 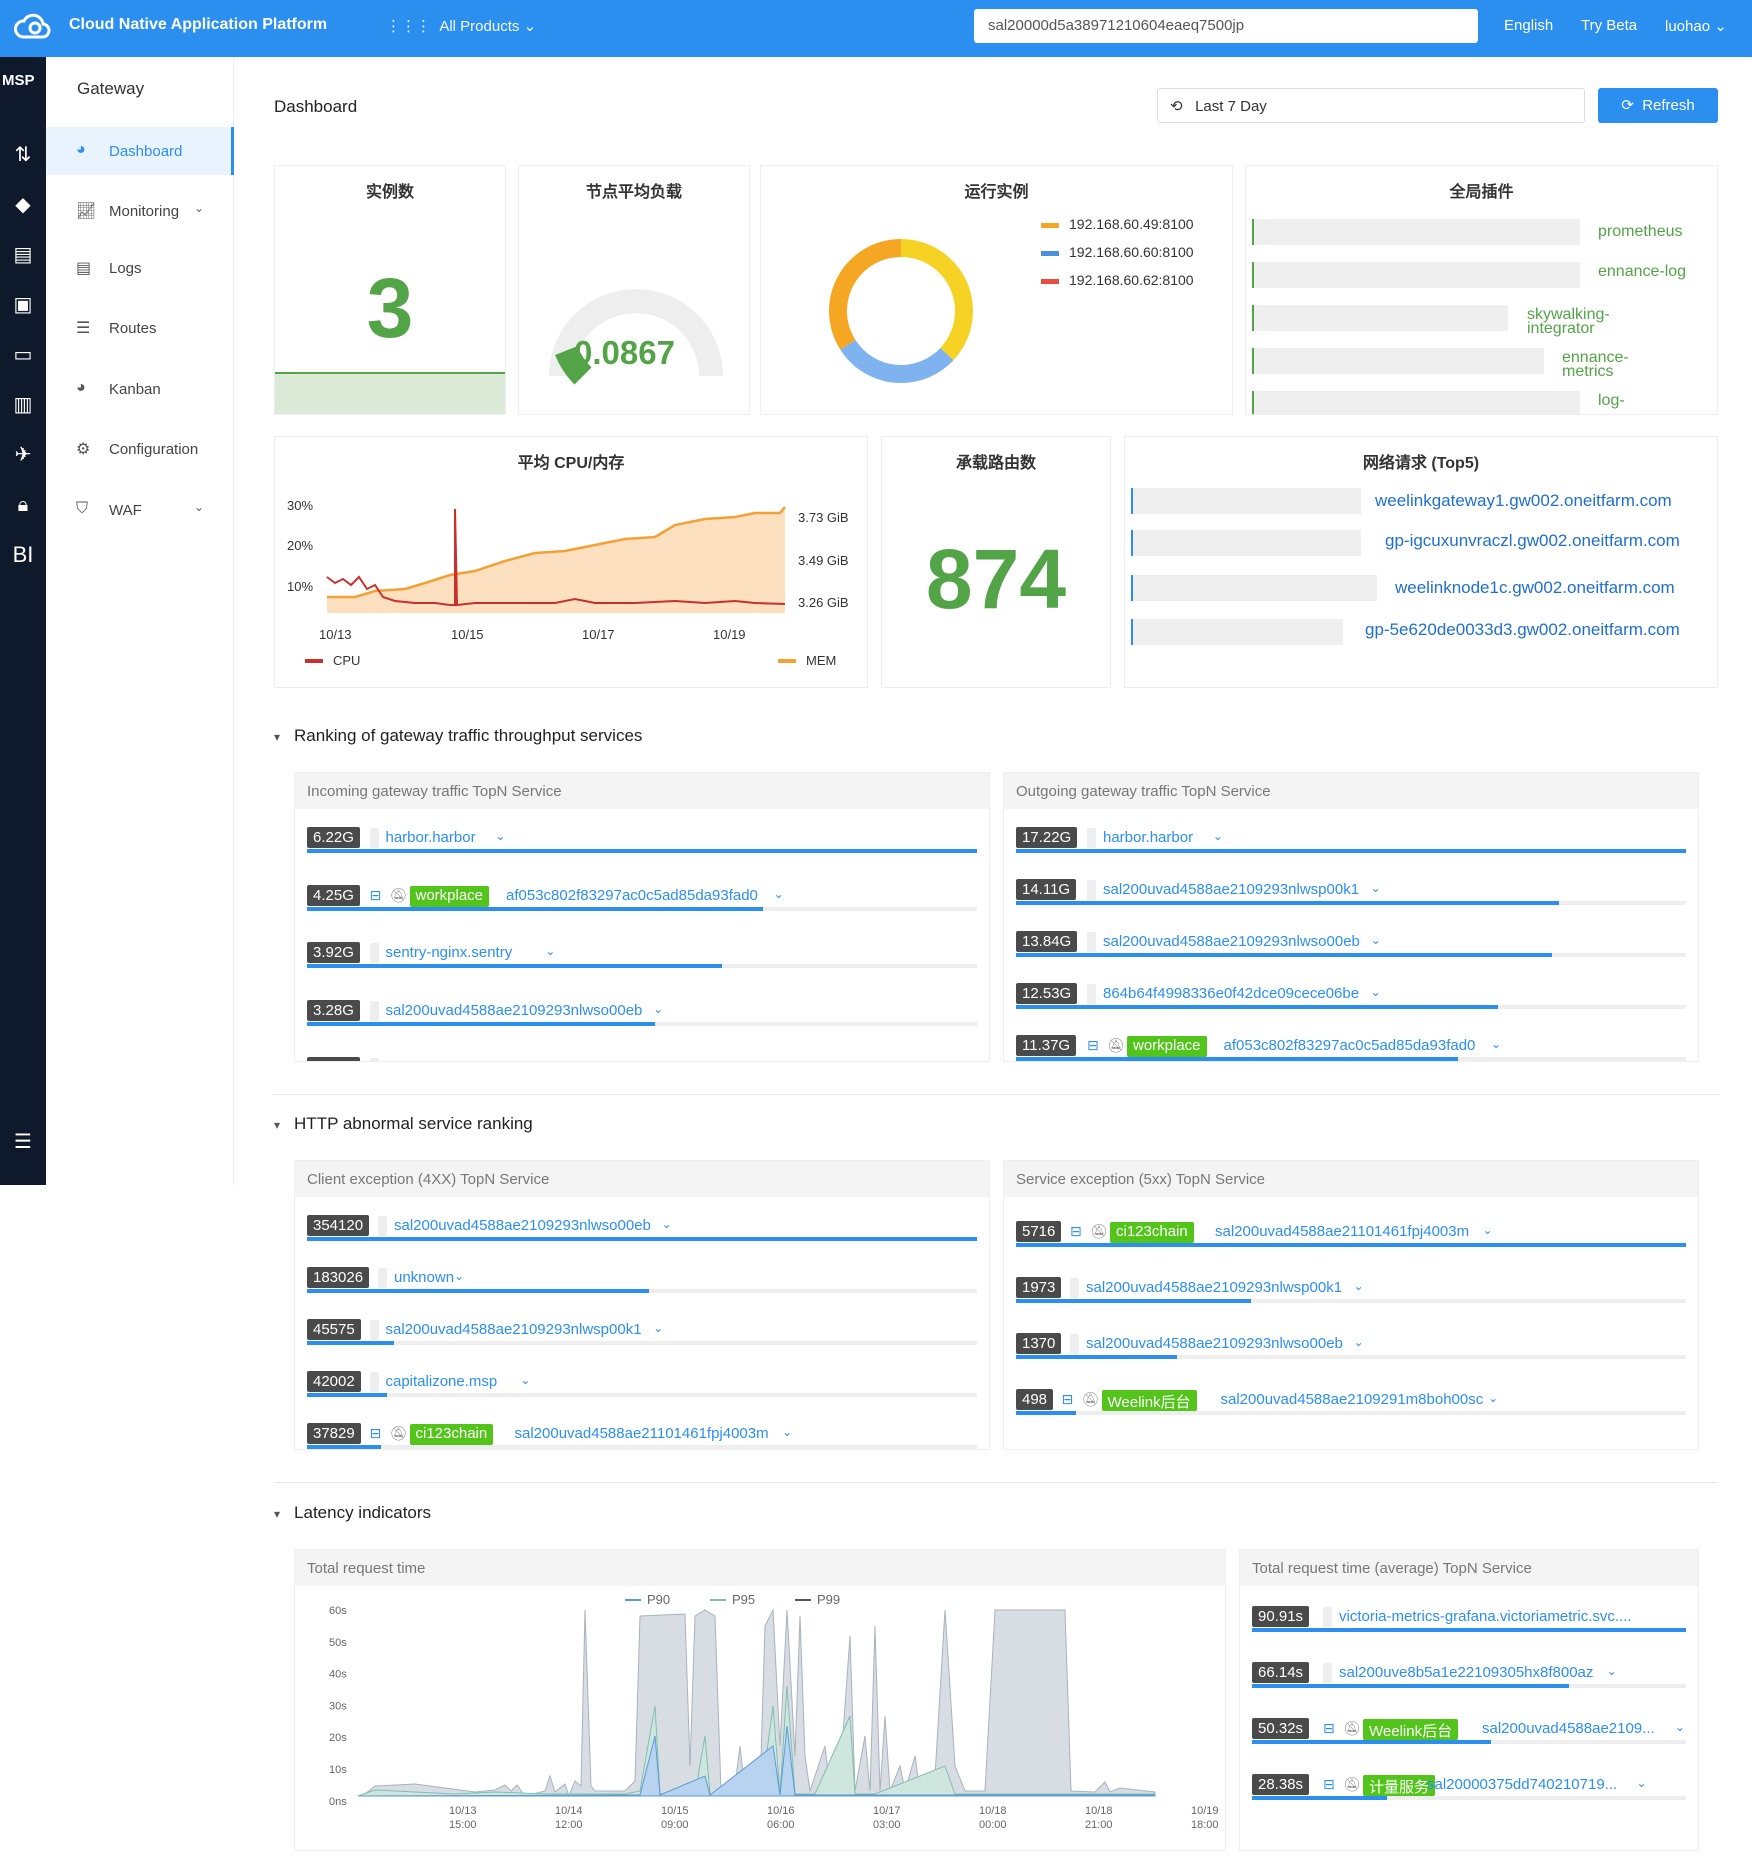 I want to click on plugin-name: ennance-metrics, so click(x=1595, y=364).